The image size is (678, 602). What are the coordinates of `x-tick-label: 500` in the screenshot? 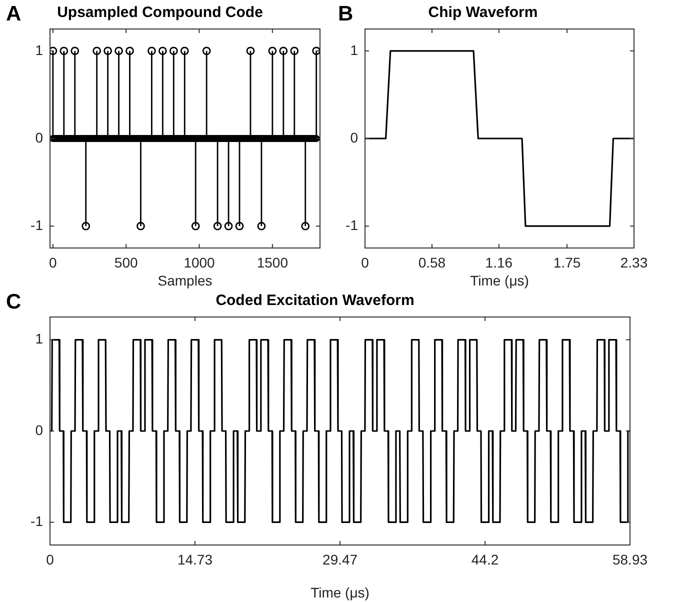 It's located at (126, 262).